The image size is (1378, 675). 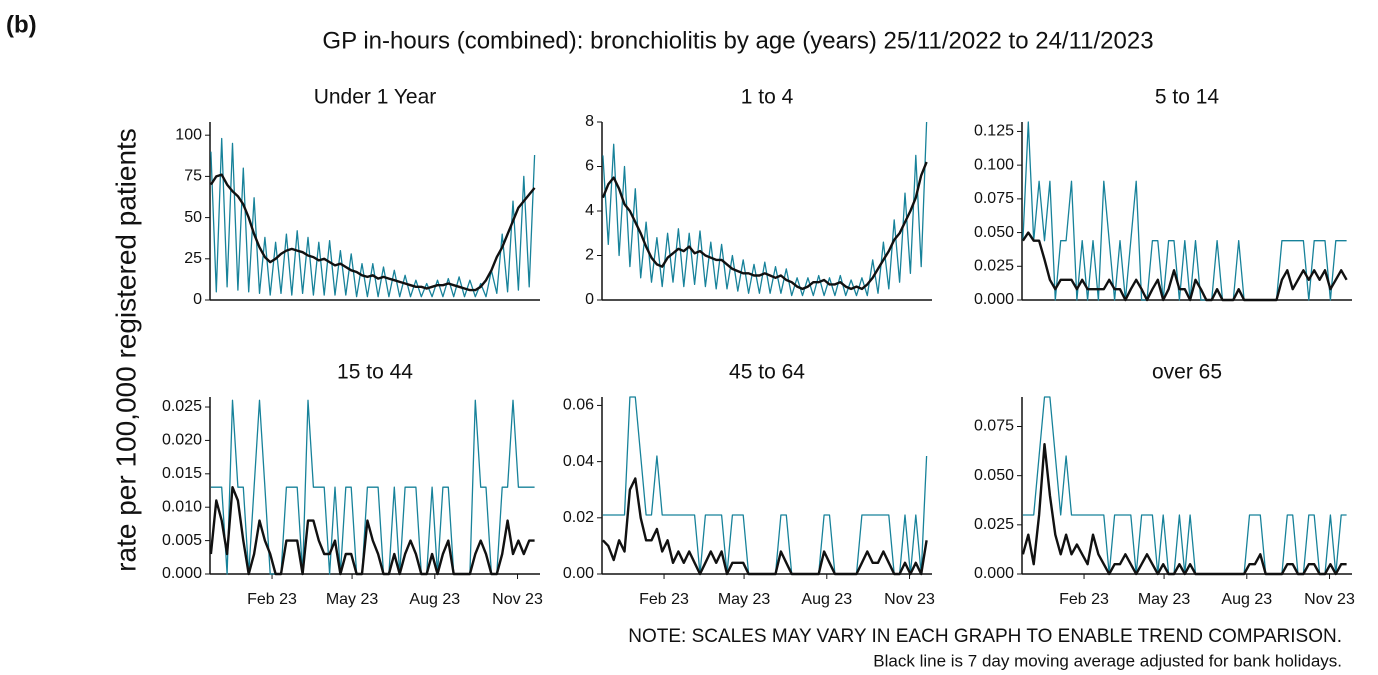 I want to click on panel-title: Under 1 Year, so click(x=375, y=97).